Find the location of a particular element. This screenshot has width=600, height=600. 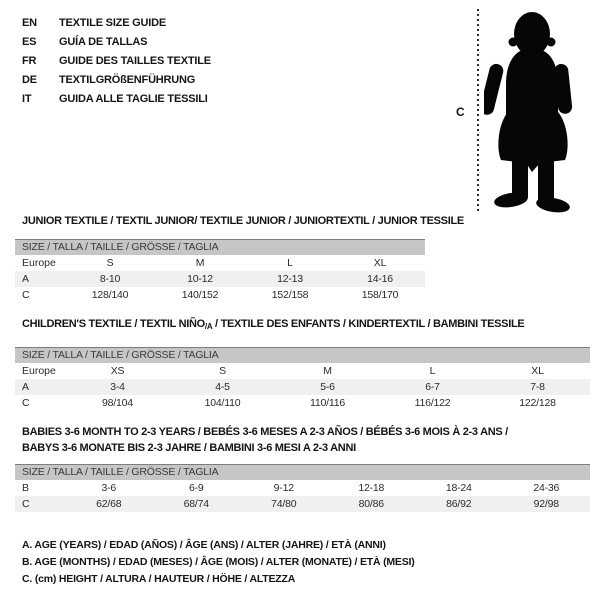

age-cell: 5-6 is located at coordinates (327, 387).